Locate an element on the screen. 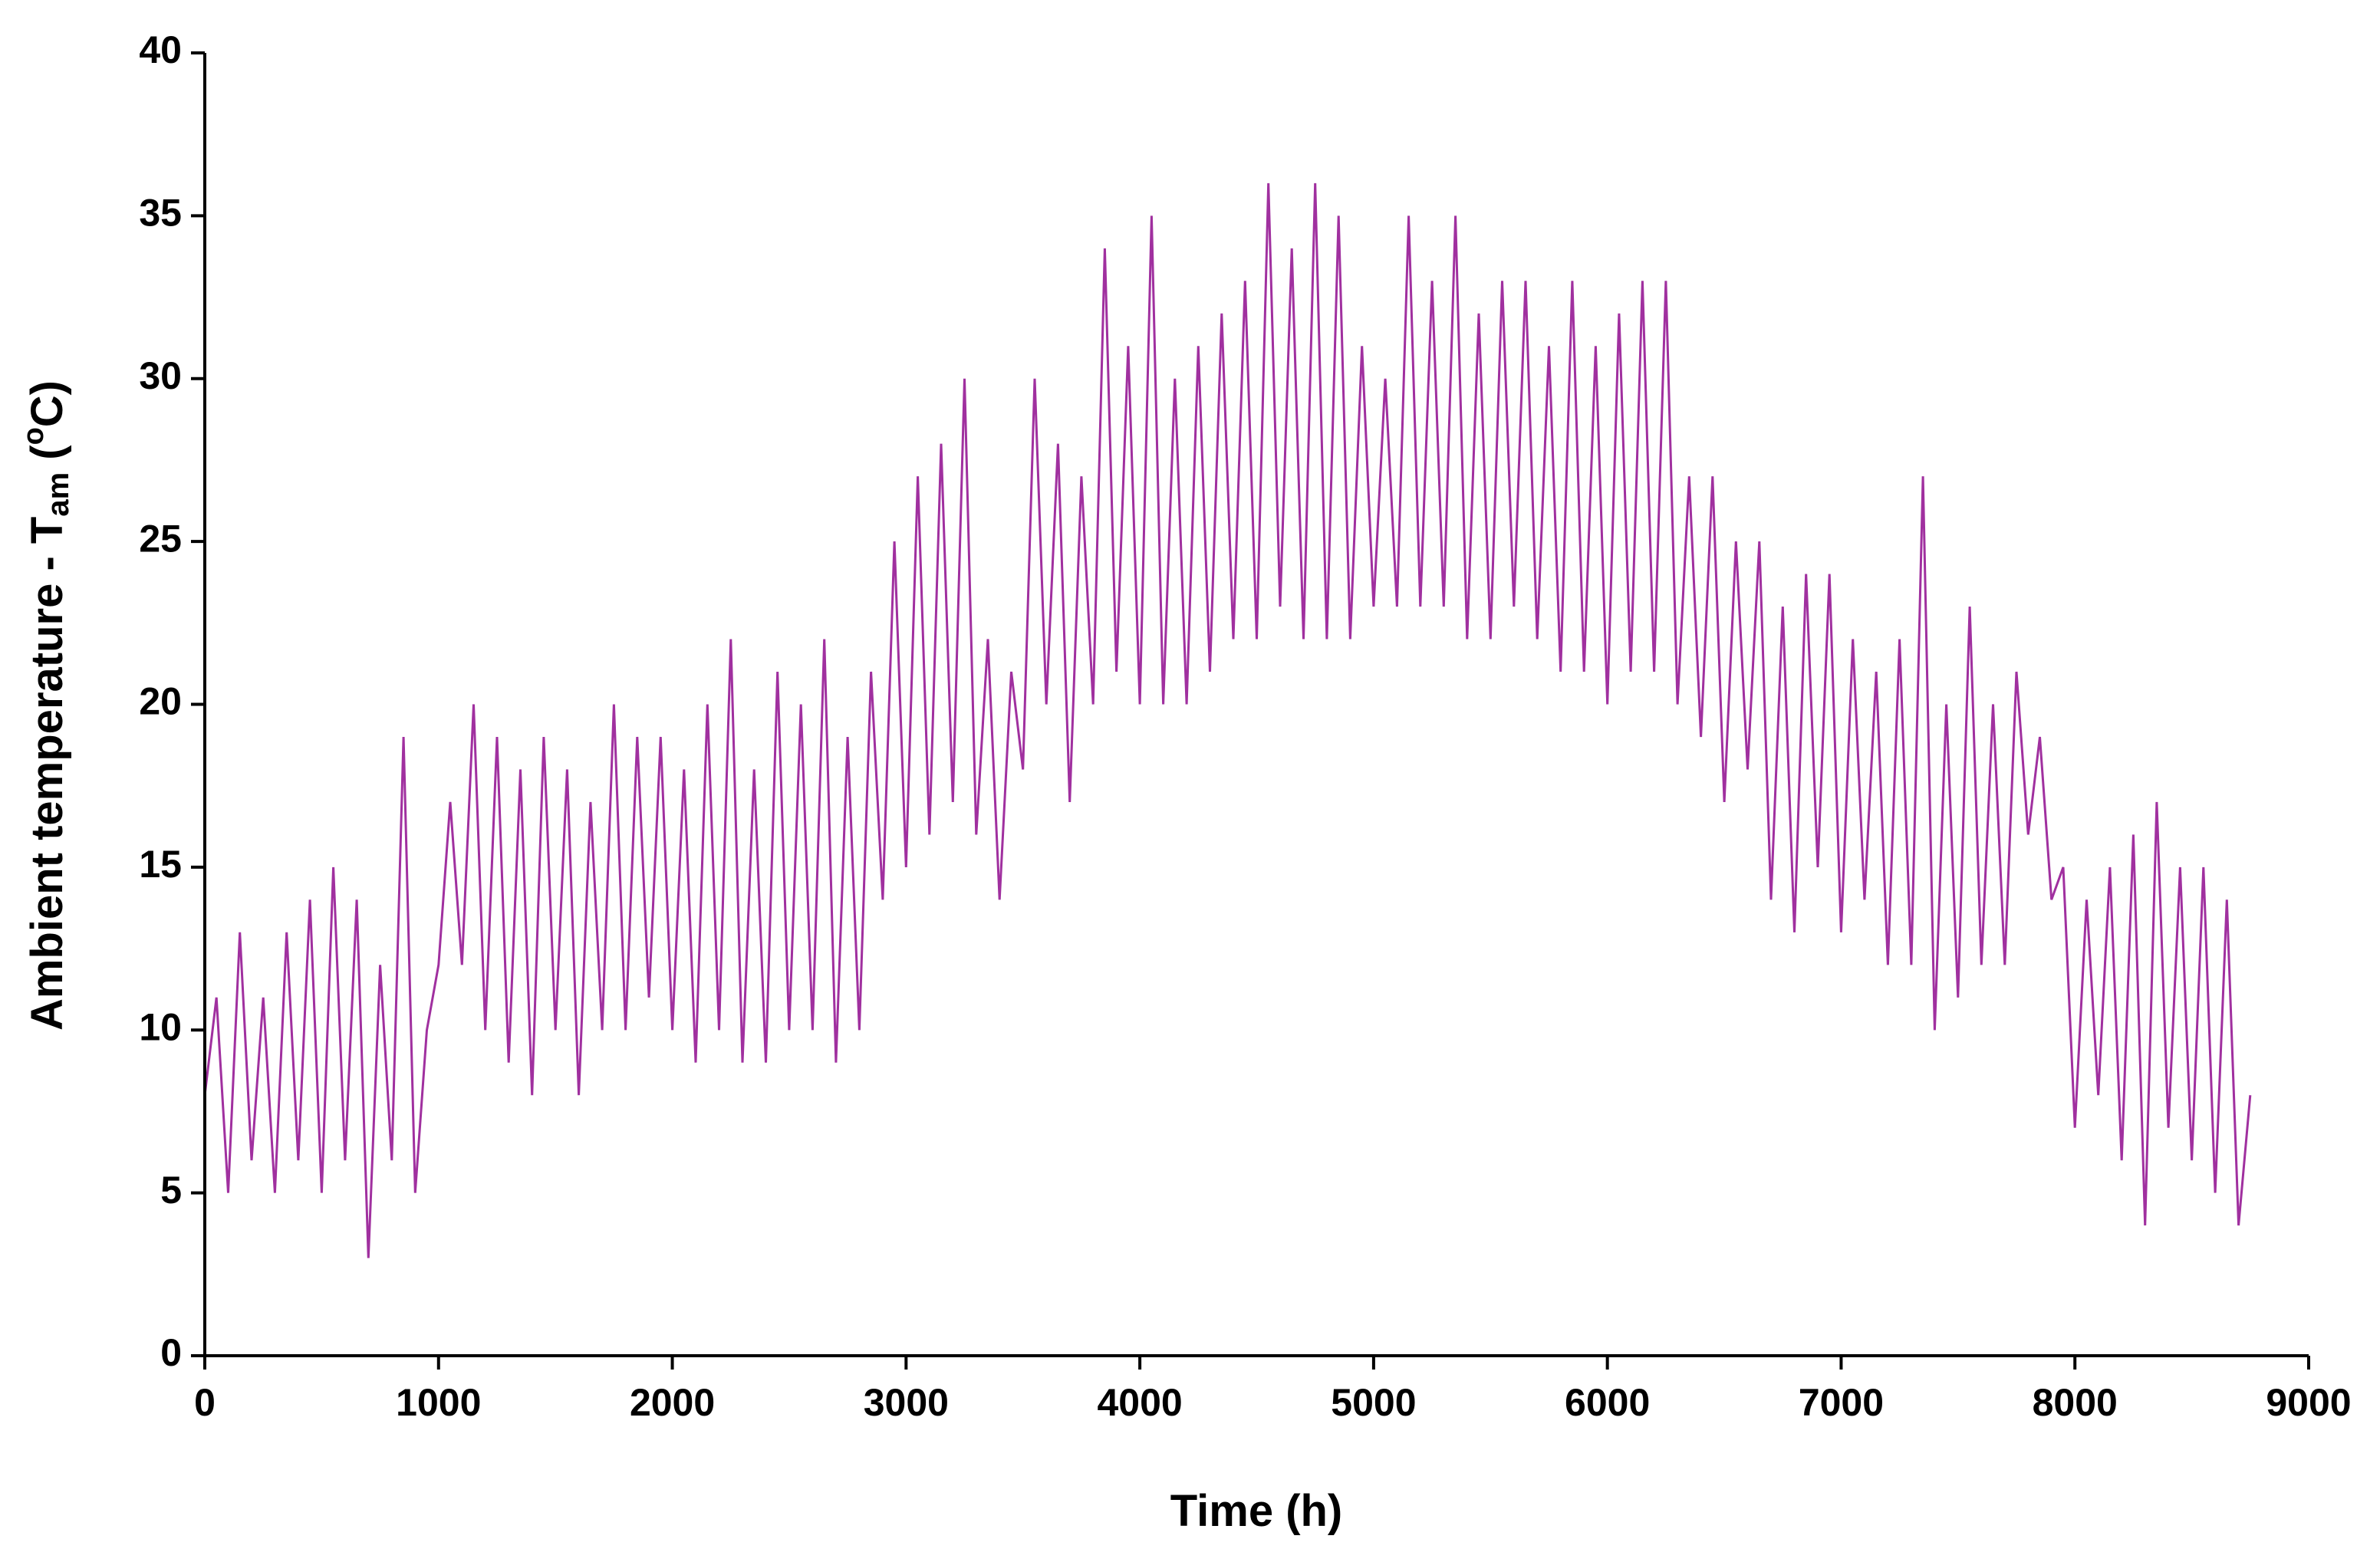 The height and width of the screenshot is (1562, 2380). y-title-sub: am is located at coordinates (58, 495).